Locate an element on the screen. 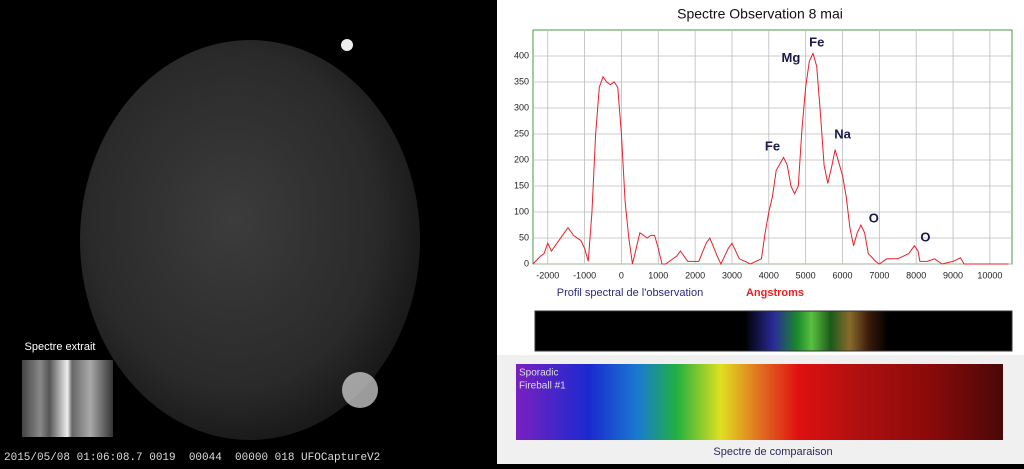 The image size is (1024, 469). y-tick-label: 100 is located at coordinates (521, 211).